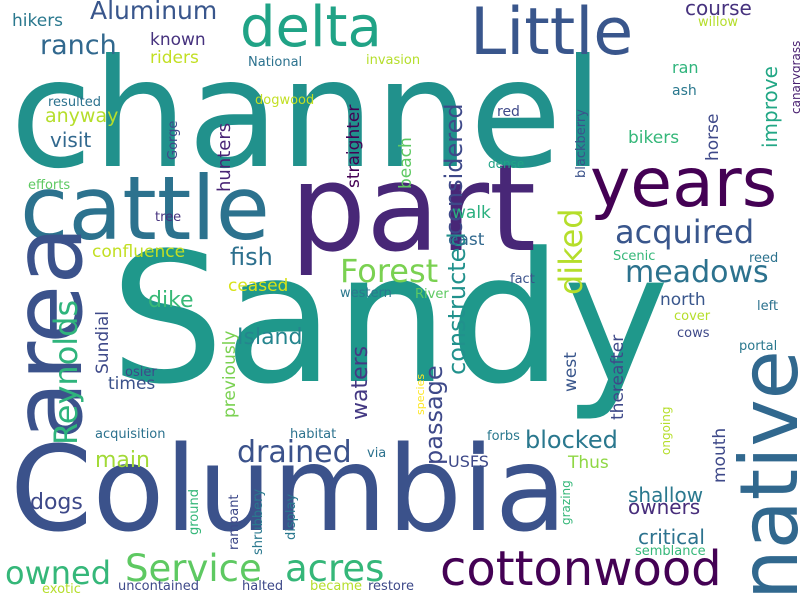 The image size is (800, 600). Describe the element at coordinates (230, 374) in the screenshot. I see `cloud-word: previously` at that location.